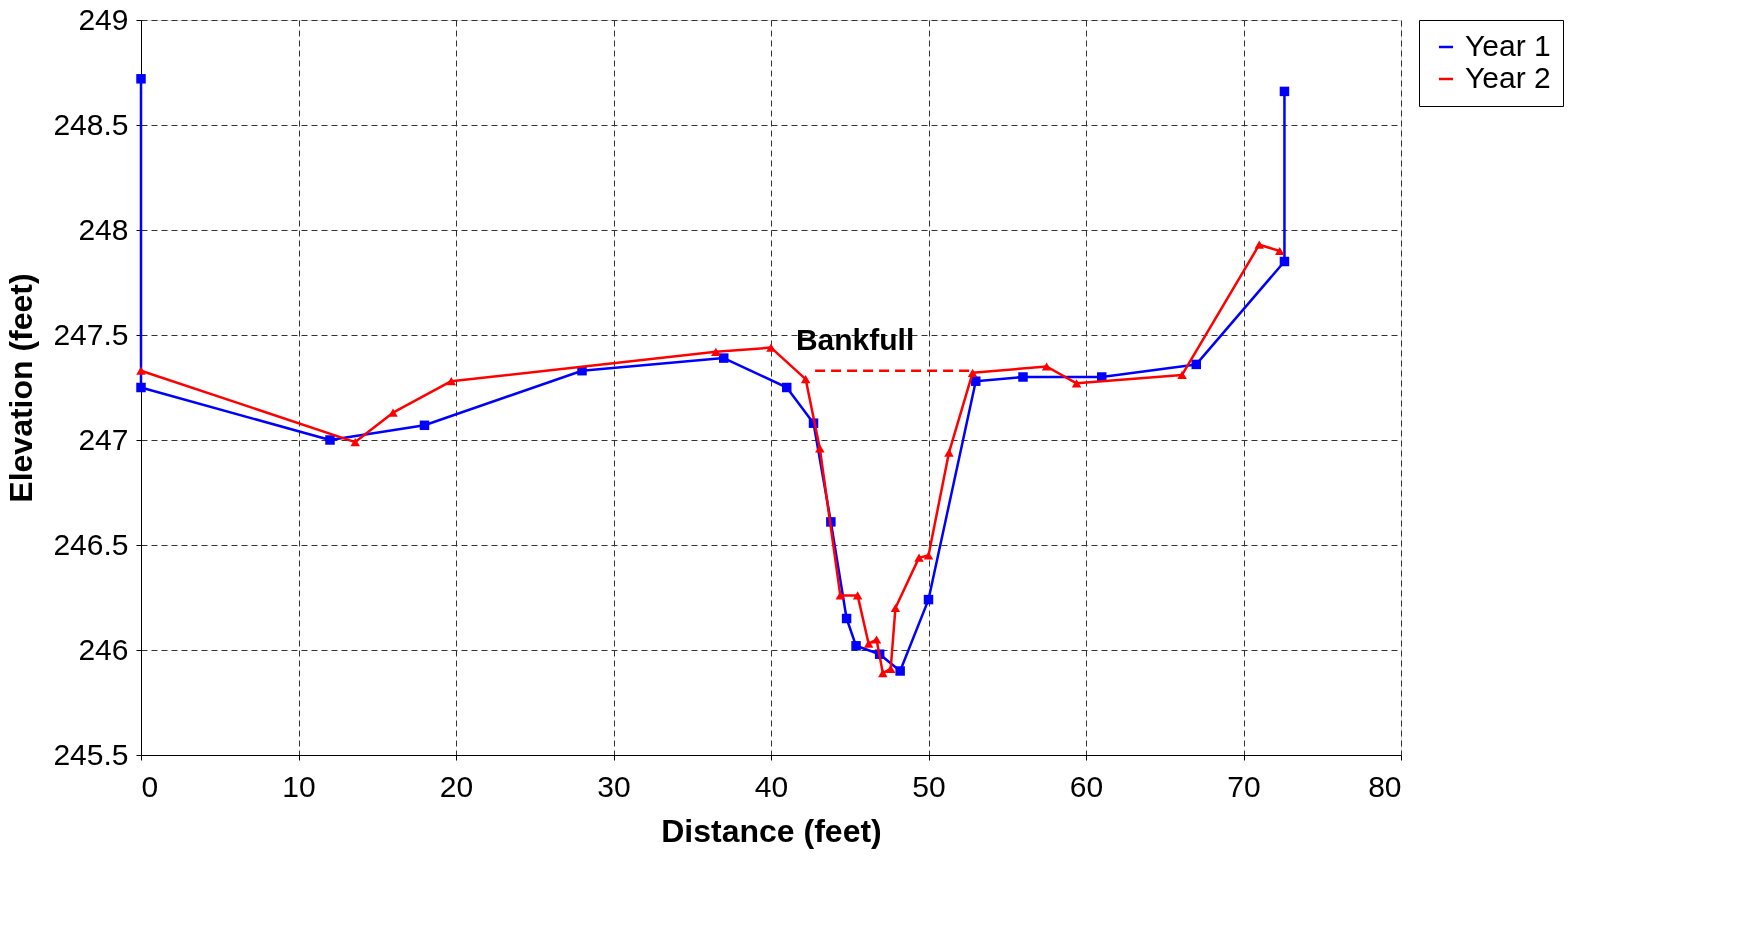  Describe the element at coordinates (1086, 786) in the screenshot. I see `x-tick-label: 60` at that location.